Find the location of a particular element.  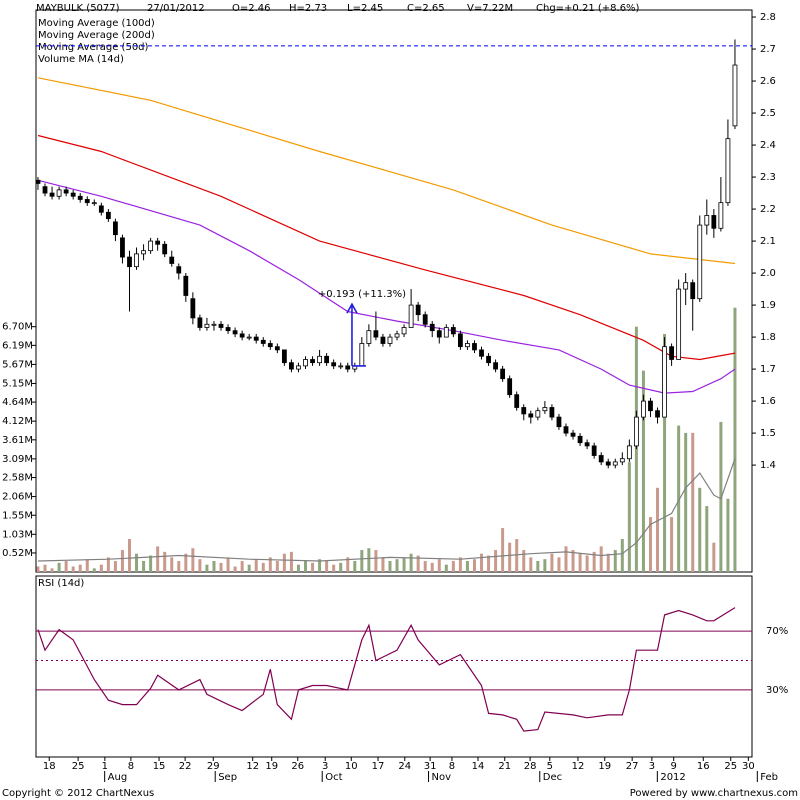

copyright: Copyright © 2012 ChartNexus is located at coordinates (78, 793).